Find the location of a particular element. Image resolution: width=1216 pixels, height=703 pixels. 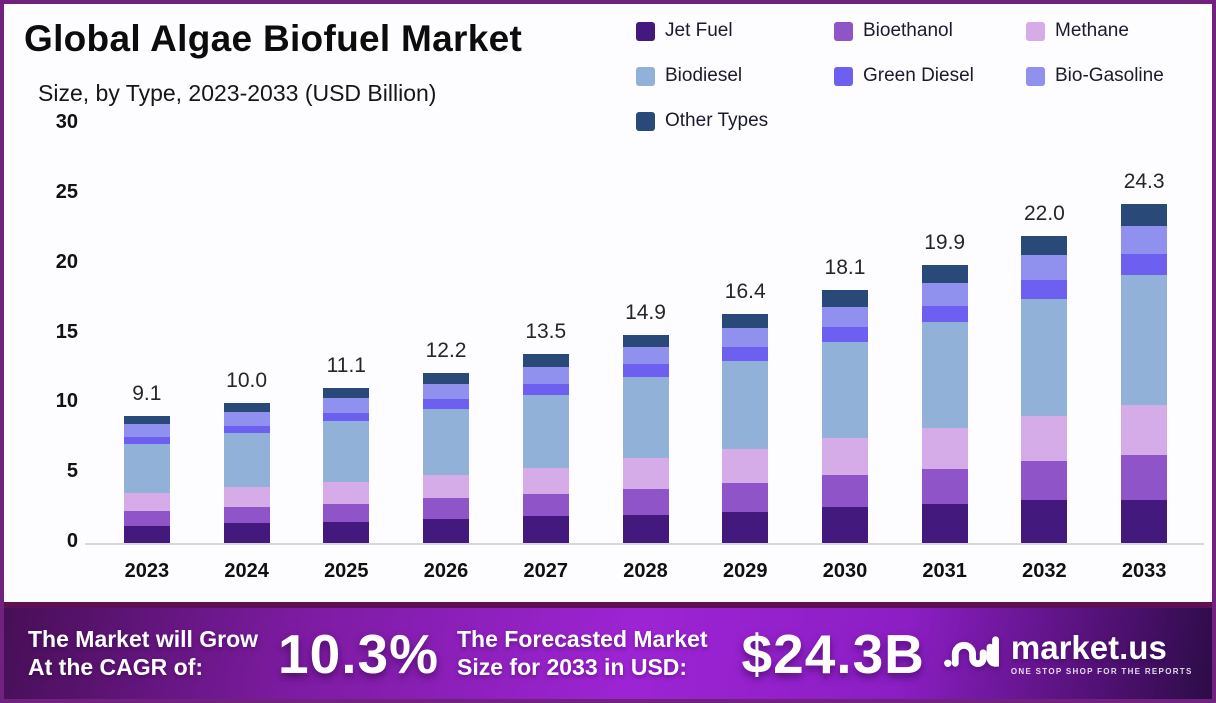

x-axis-label-2023: 2023 is located at coordinates (147, 571).